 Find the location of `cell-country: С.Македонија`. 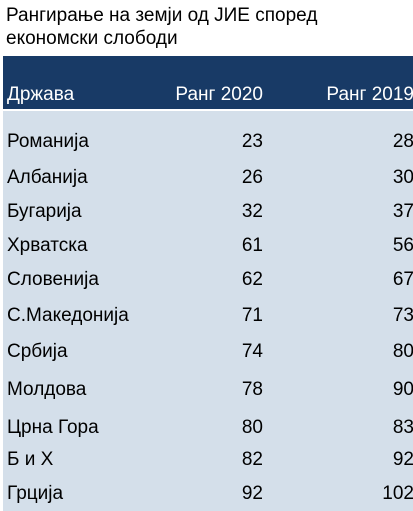

cell-country: С.Македонија is located at coordinates (75, 315).